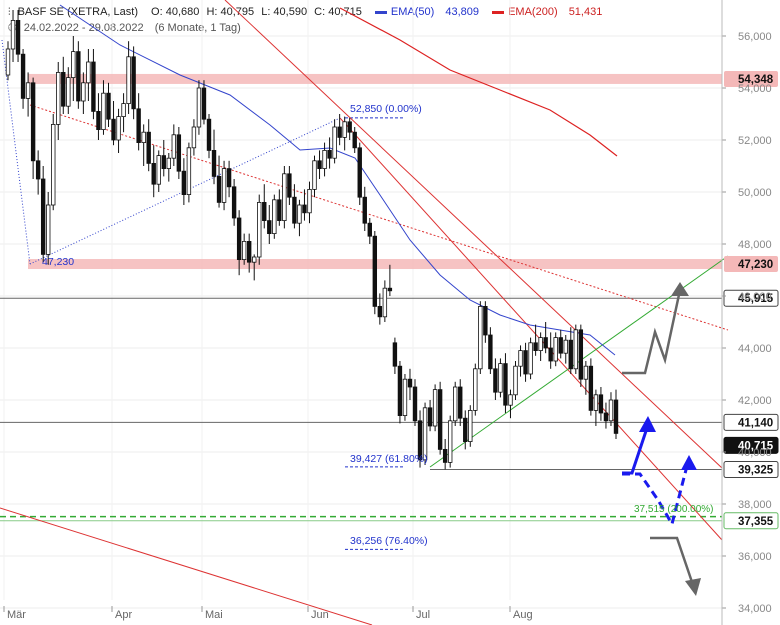 The image size is (780, 625). Describe the element at coordinates (186, 566) in the screenshot. I see `downtrend-line-lower` at that location.